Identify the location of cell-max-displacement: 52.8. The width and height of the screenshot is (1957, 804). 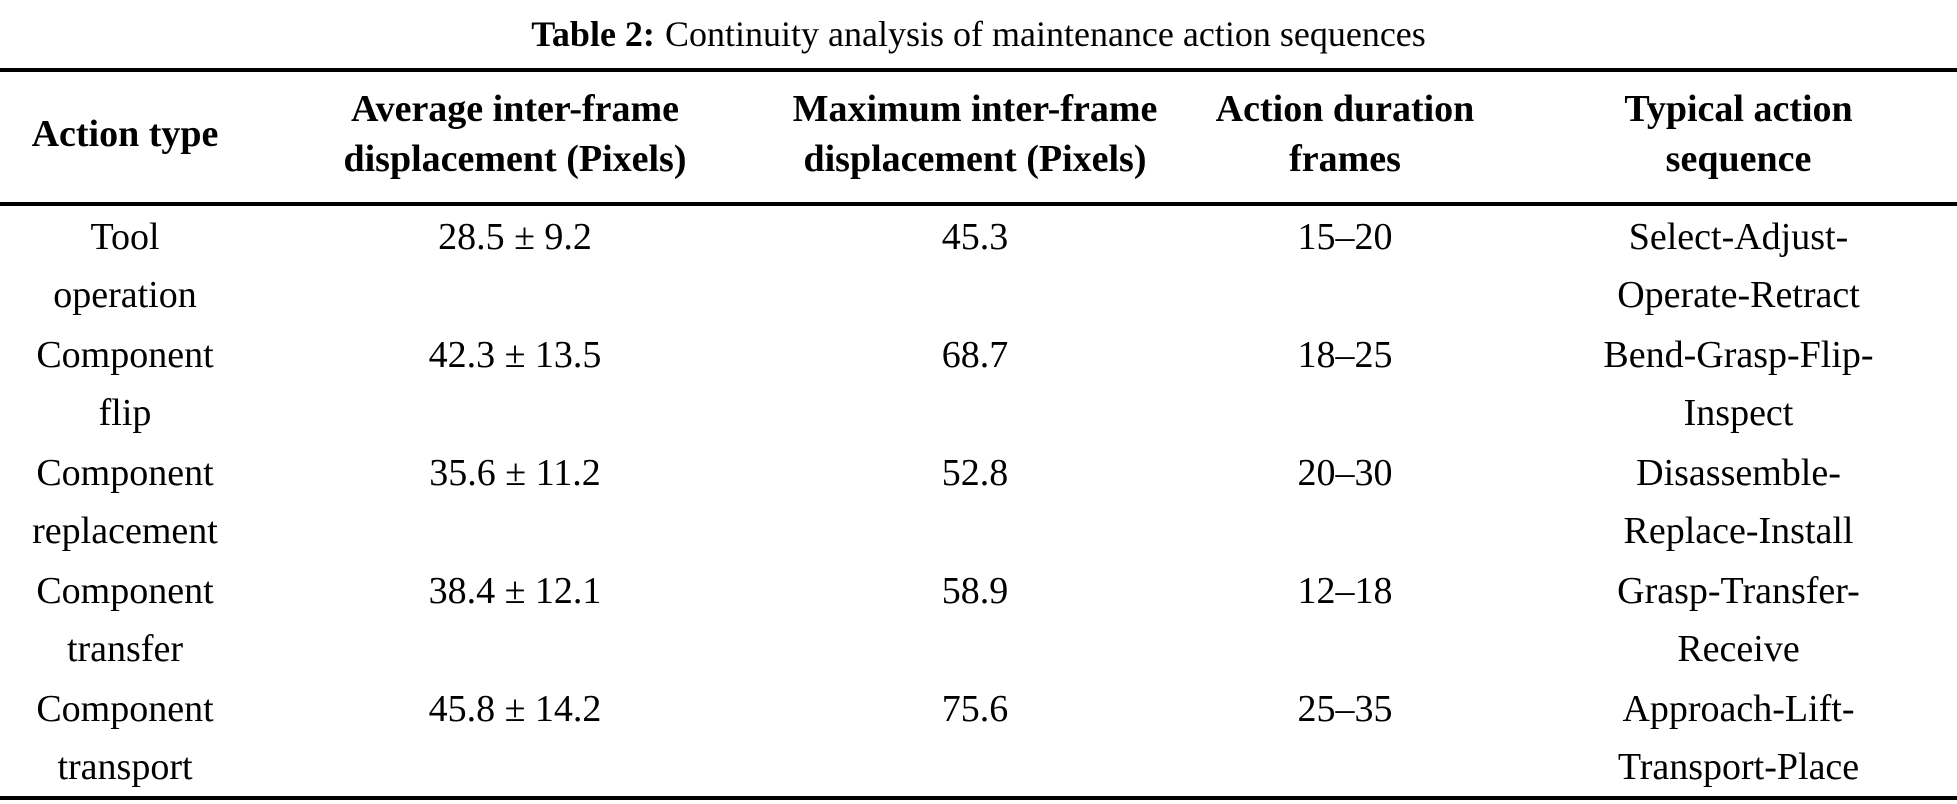
(975, 473).